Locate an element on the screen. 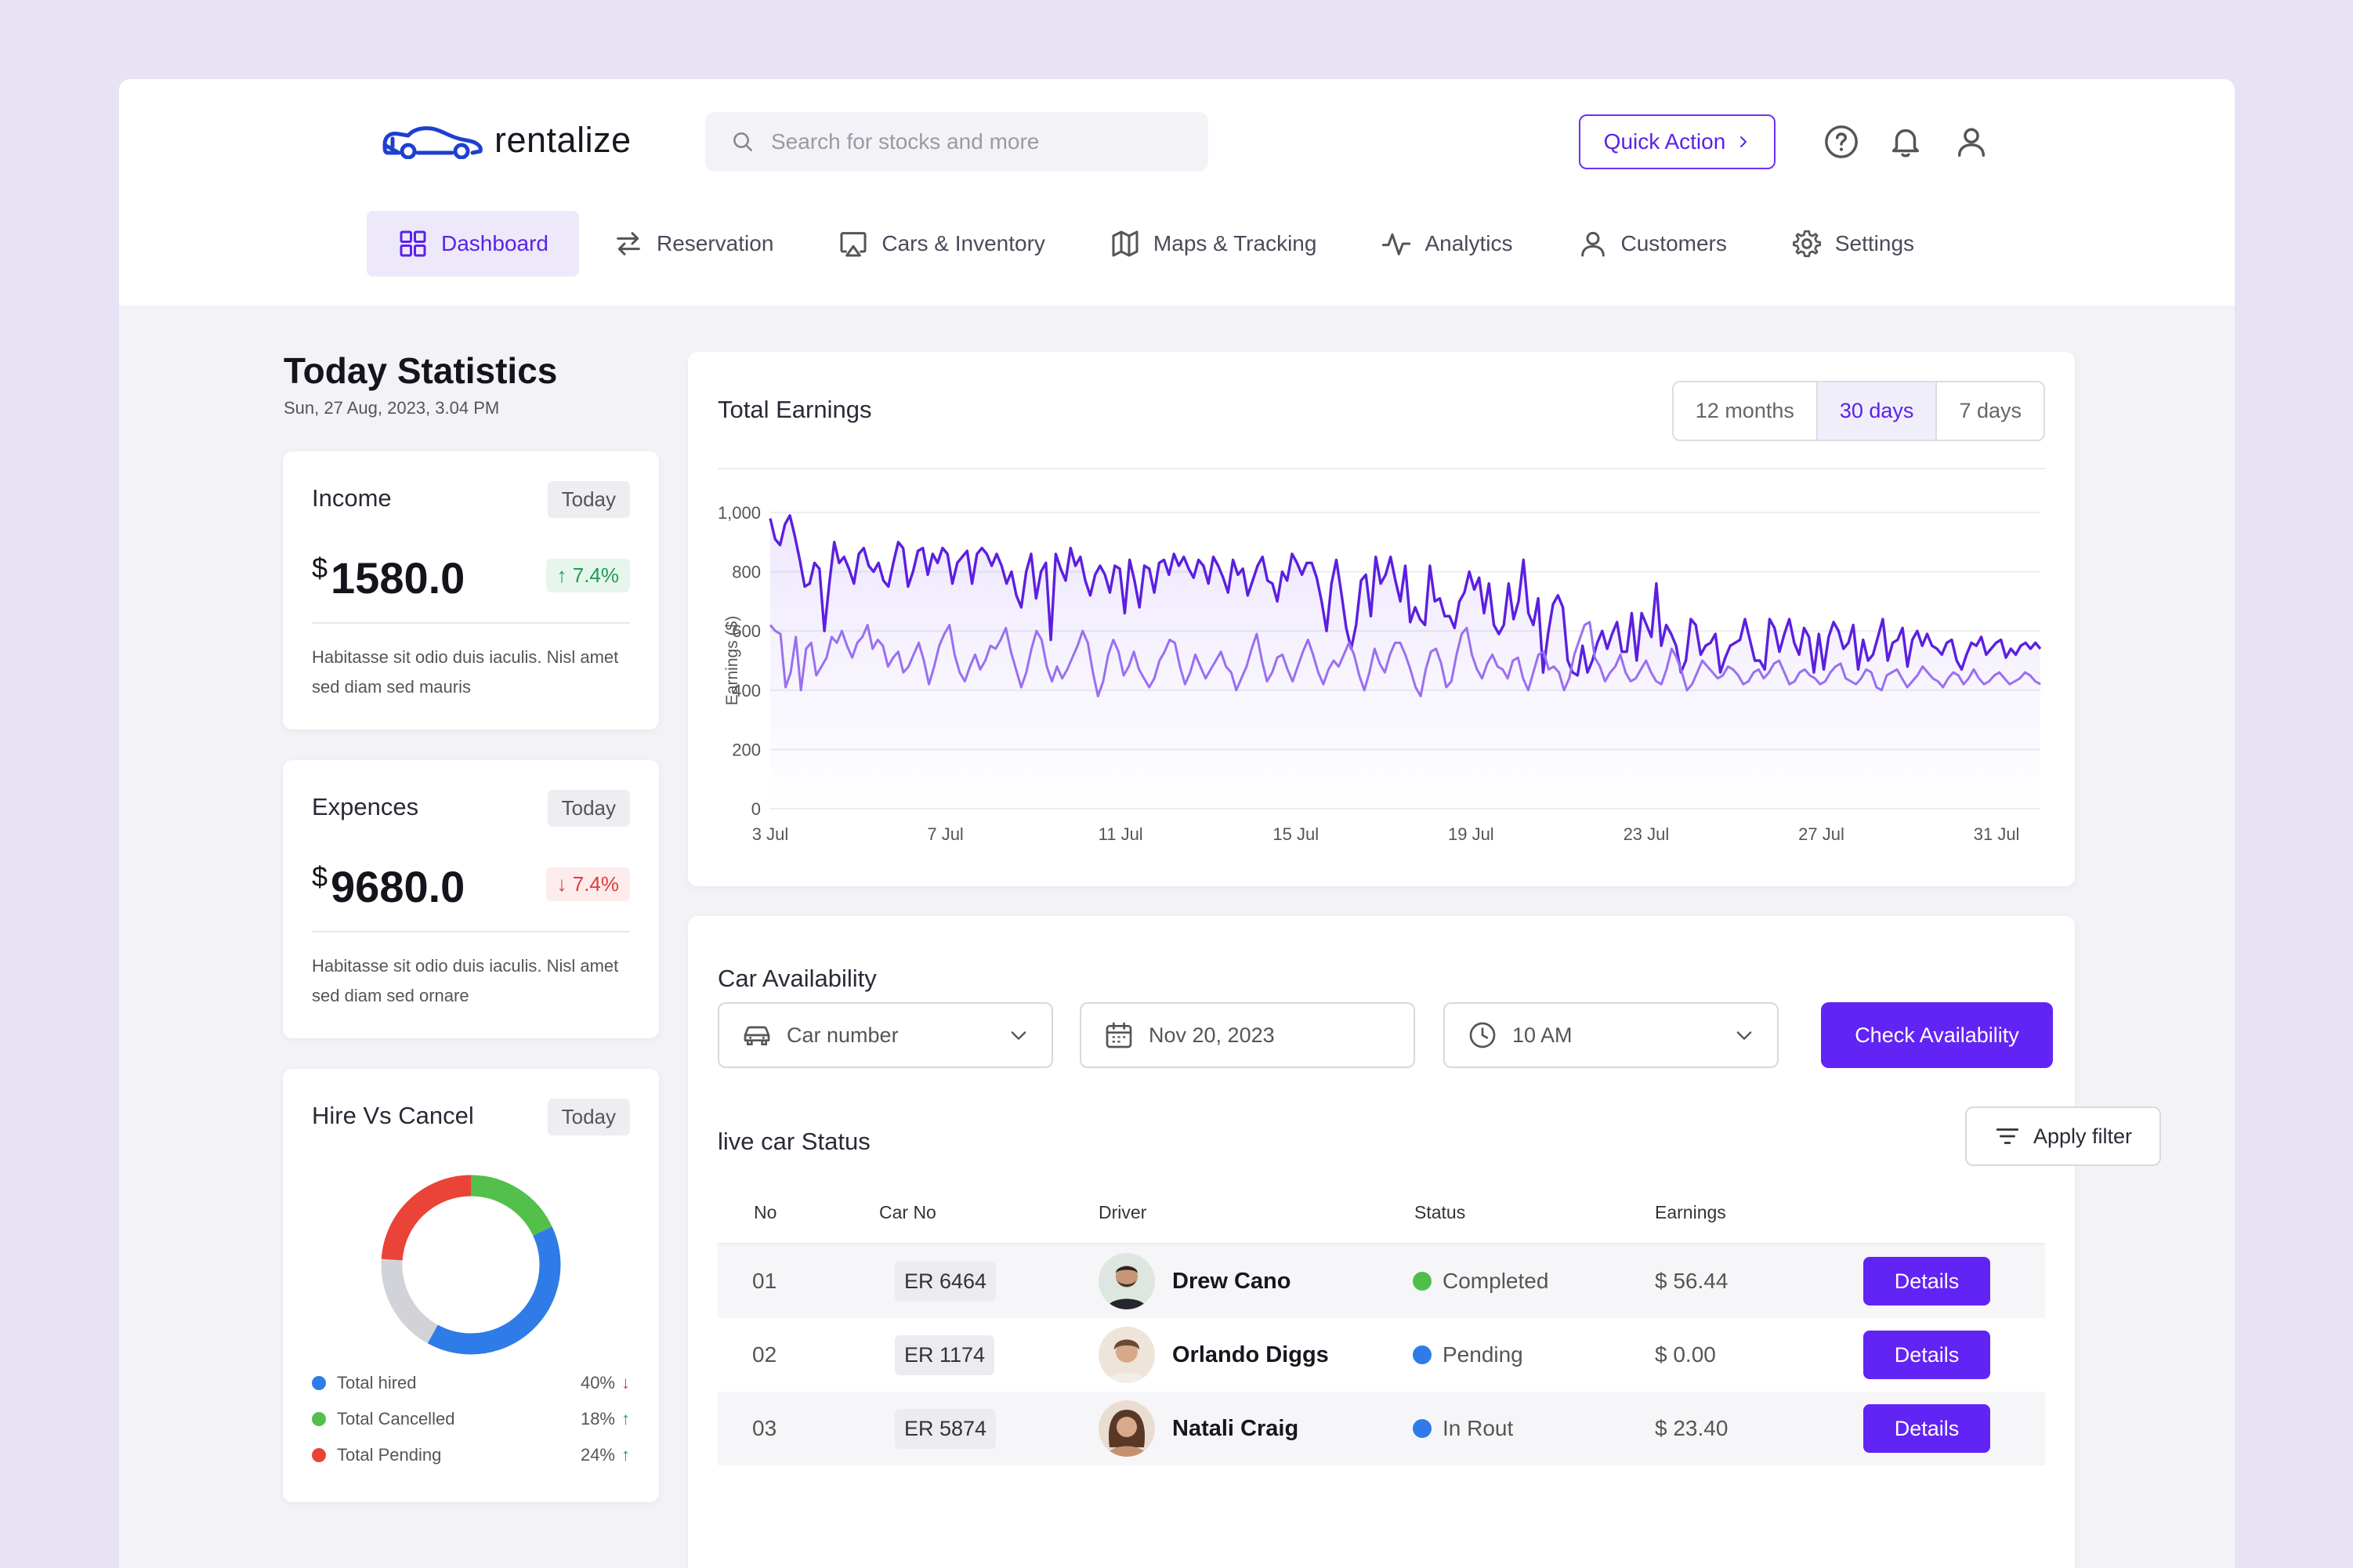  col-header-status: Status is located at coordinates (1440, 1212).